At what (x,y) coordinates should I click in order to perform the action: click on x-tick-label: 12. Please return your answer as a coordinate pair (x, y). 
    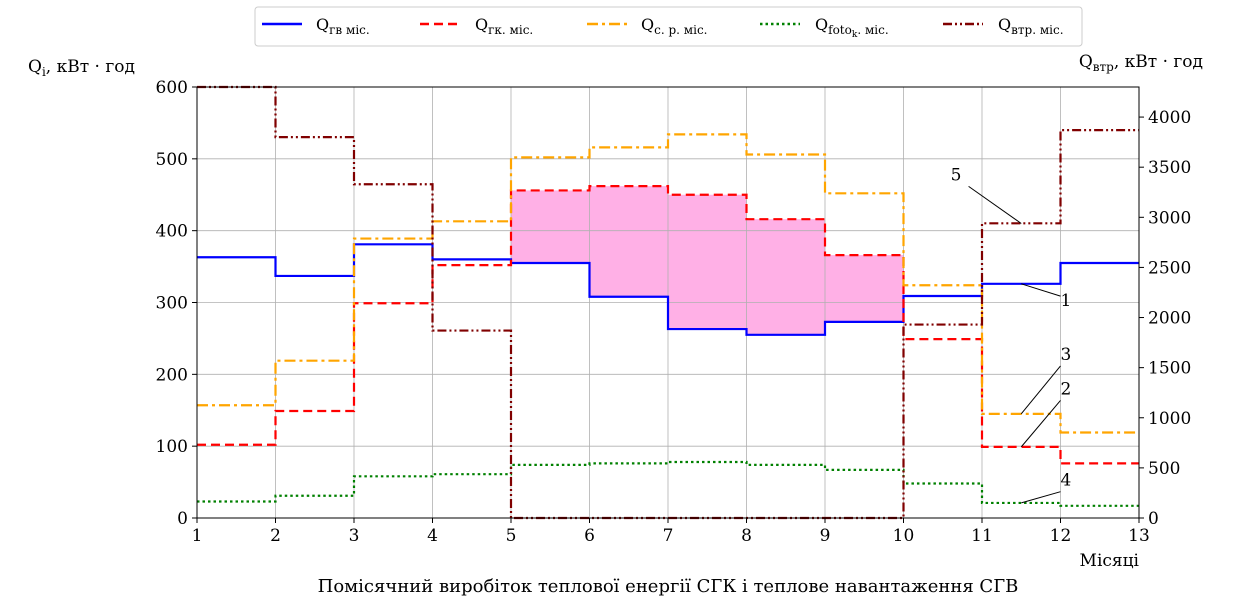
    Looking at the image, I should click on (1061, 536).